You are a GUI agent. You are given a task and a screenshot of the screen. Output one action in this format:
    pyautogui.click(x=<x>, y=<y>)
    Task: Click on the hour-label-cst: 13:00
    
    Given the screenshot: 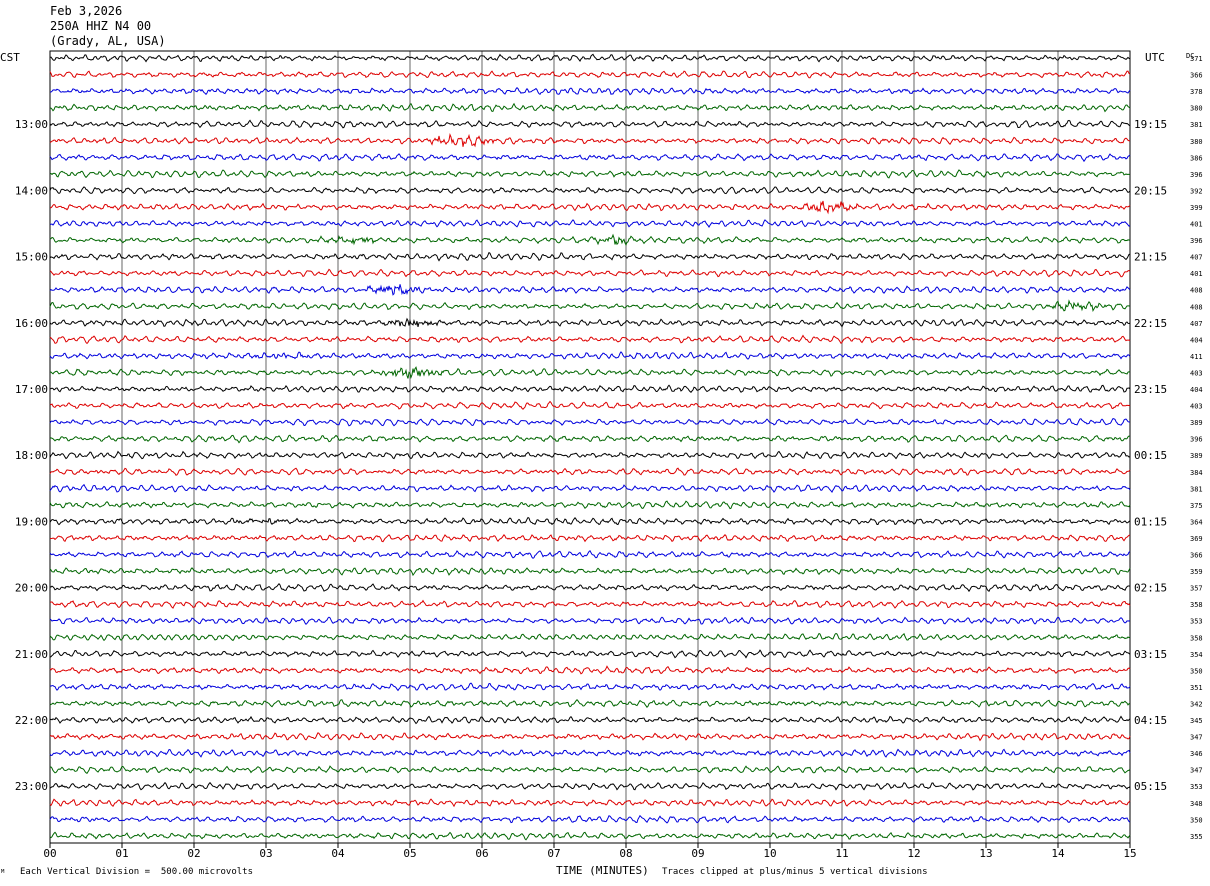 What is the action you would take?
    pyautogui.click(x=31, y=124)
    